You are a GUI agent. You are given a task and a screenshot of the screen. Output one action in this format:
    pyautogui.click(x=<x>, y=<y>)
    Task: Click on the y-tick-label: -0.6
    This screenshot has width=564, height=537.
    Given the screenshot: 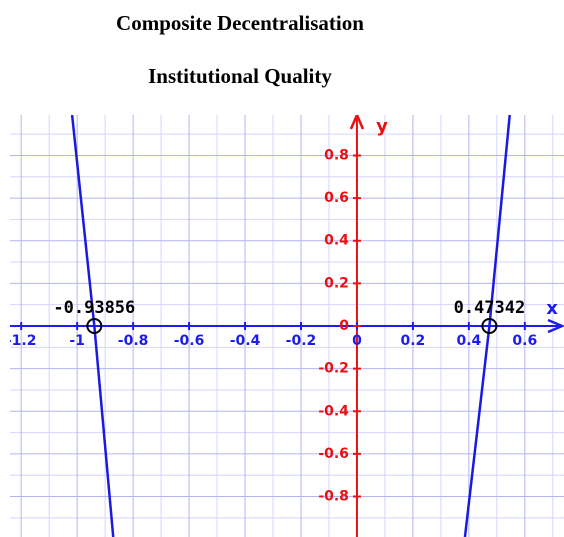 What is the action you would take?
    pyautogui.click(x=333, y=454)
    